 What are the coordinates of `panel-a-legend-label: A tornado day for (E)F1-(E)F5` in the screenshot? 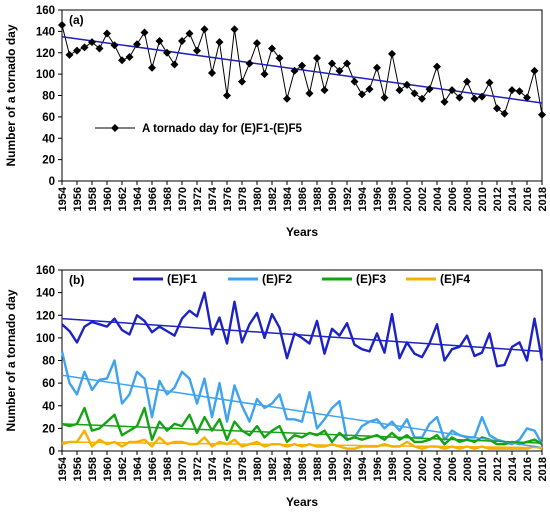 It's located at (222, 129).